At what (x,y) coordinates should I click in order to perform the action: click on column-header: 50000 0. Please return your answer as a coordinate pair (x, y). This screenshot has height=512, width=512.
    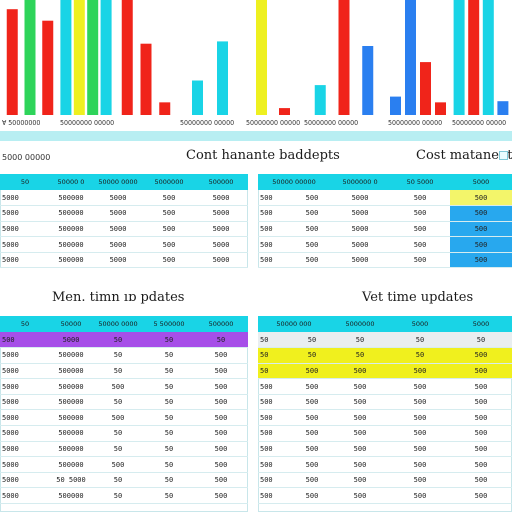
    Looking at the image, I should click on (71, 182).